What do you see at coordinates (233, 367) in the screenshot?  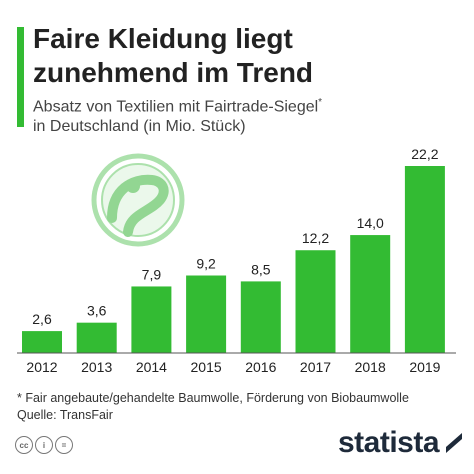 I see `x-axis-labels: 2012 2013 2014 2015 2016 2017 2018 2019` at bounding box center [233, 367].